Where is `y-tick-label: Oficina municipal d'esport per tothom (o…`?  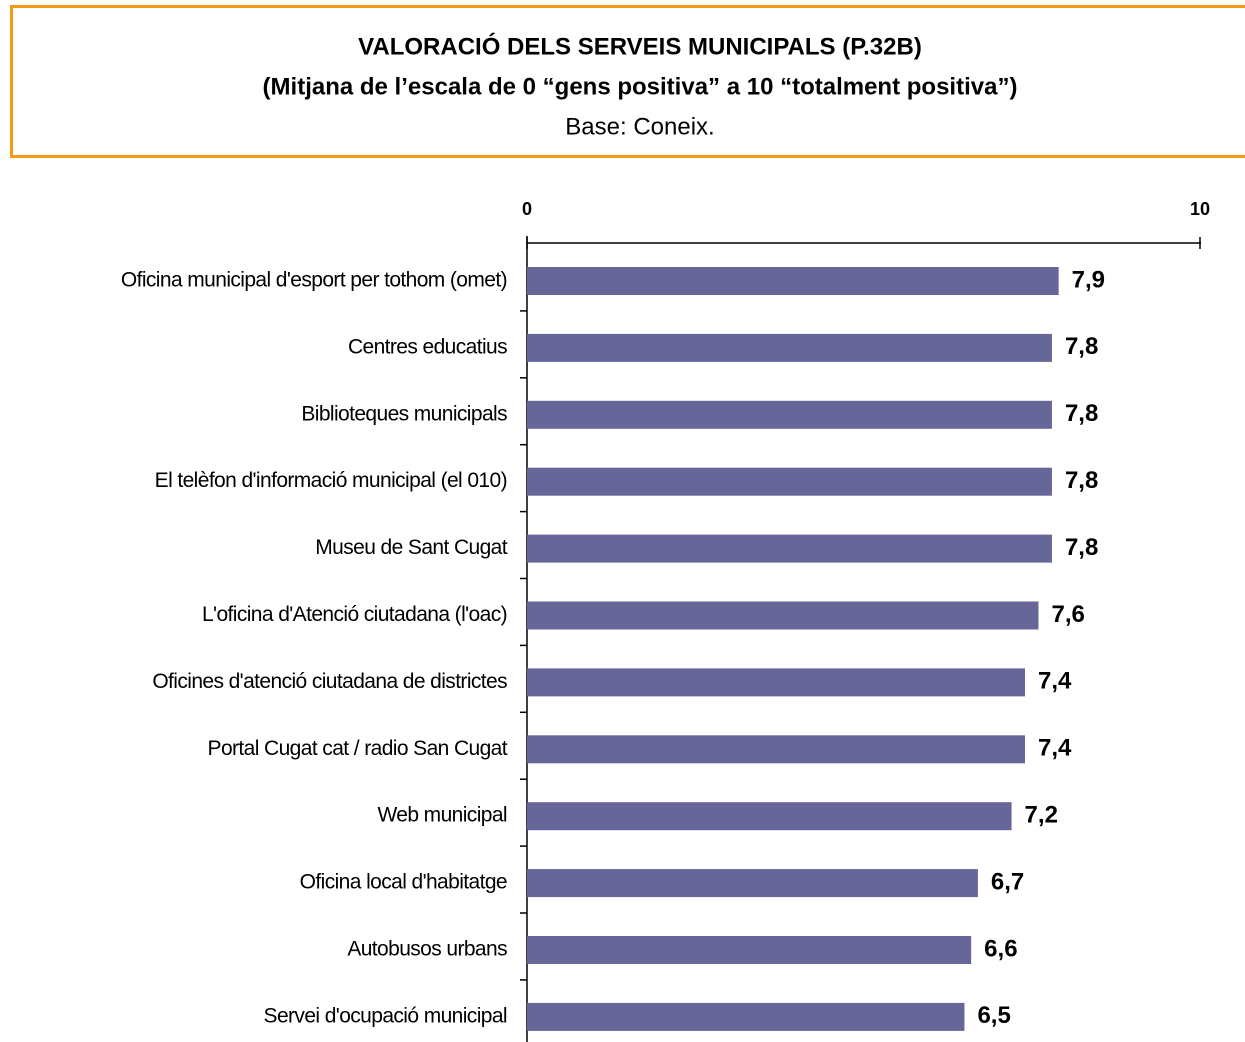
y-tick-label: Oficina municipal d'esport per tothom (o… is located at coordinates (314, 280).